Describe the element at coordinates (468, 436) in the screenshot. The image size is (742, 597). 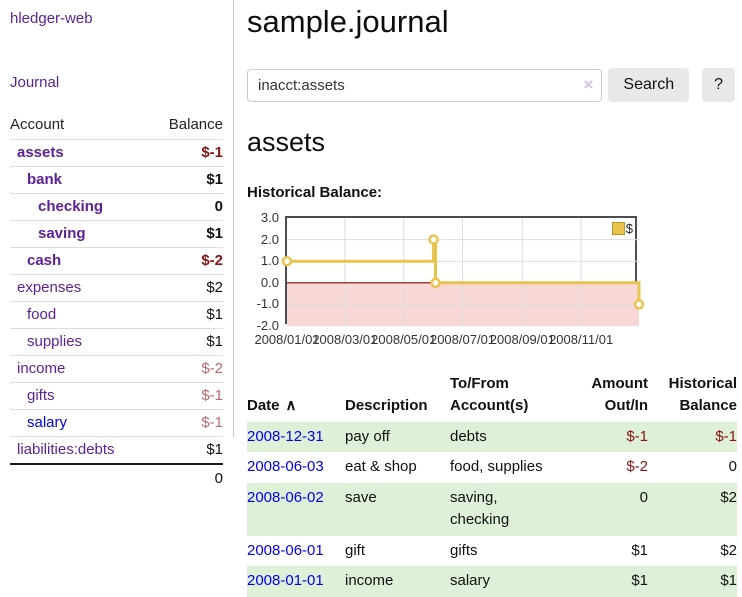
I see `transaction-accounts: debts` at that location.